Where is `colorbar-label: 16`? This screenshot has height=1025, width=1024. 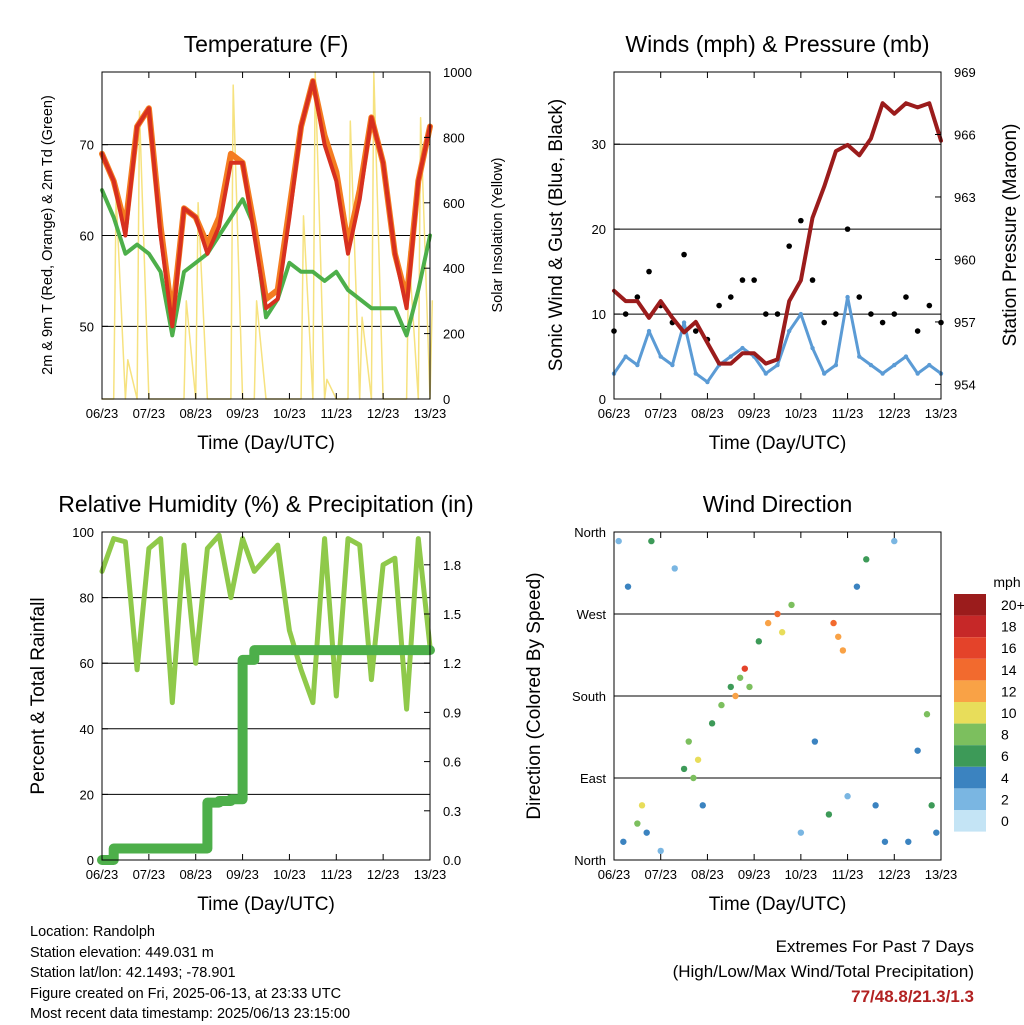
colorbar-label: 16 is located at coordinates (1009, 648).